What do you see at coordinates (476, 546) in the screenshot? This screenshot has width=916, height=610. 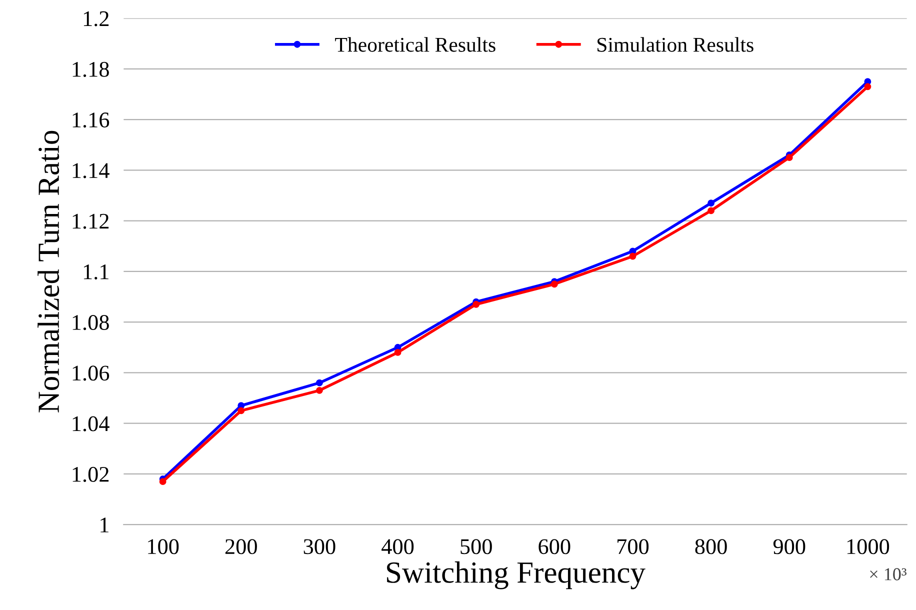 I see `x-tick-label: 500` at bounding box center [476, 546].